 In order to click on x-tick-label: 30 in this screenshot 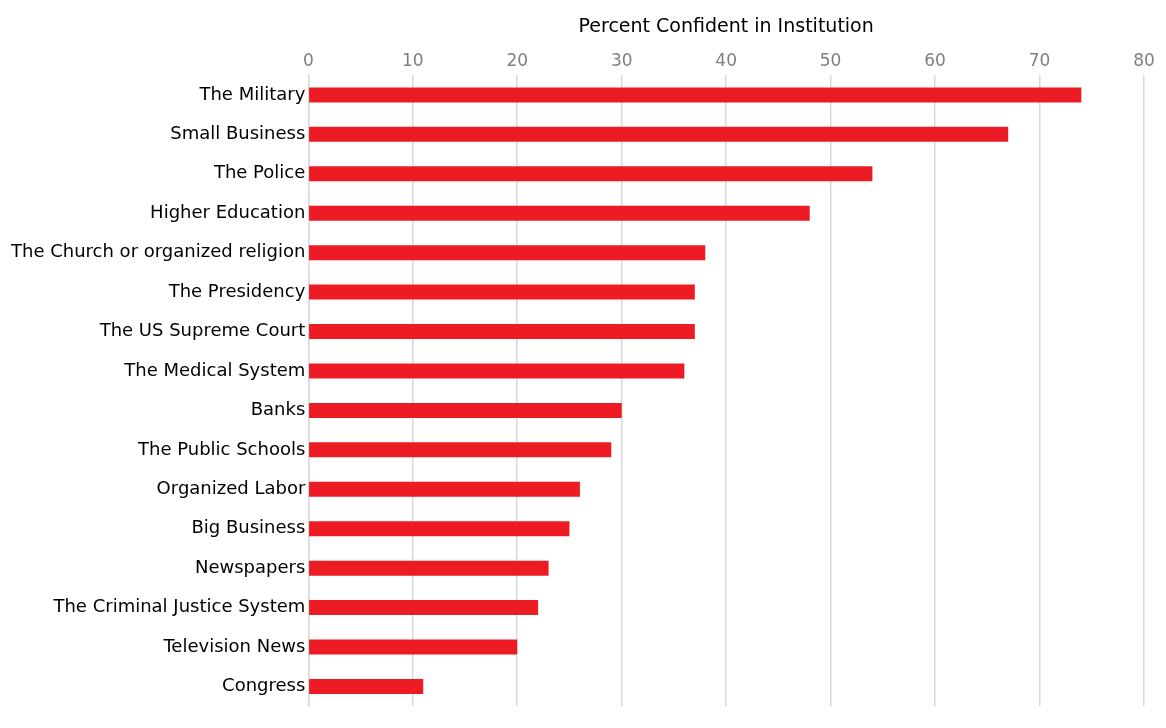, I will do `click(621, 60)`.